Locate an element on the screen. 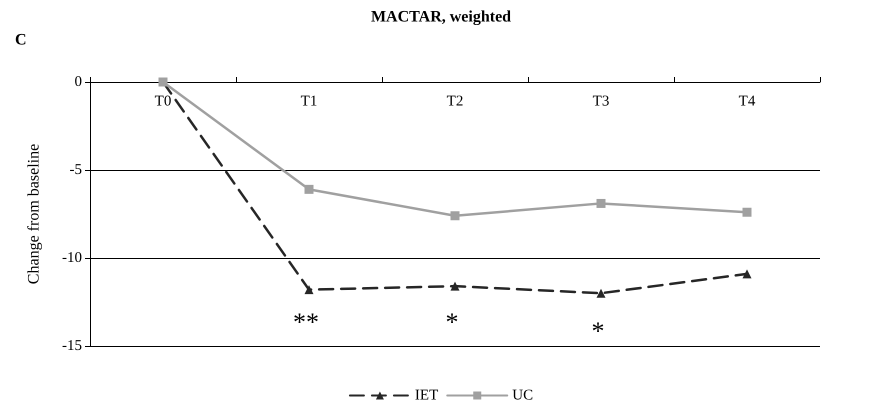  chart-title: MACTAR, weighted is located at coordinates (441, 17).